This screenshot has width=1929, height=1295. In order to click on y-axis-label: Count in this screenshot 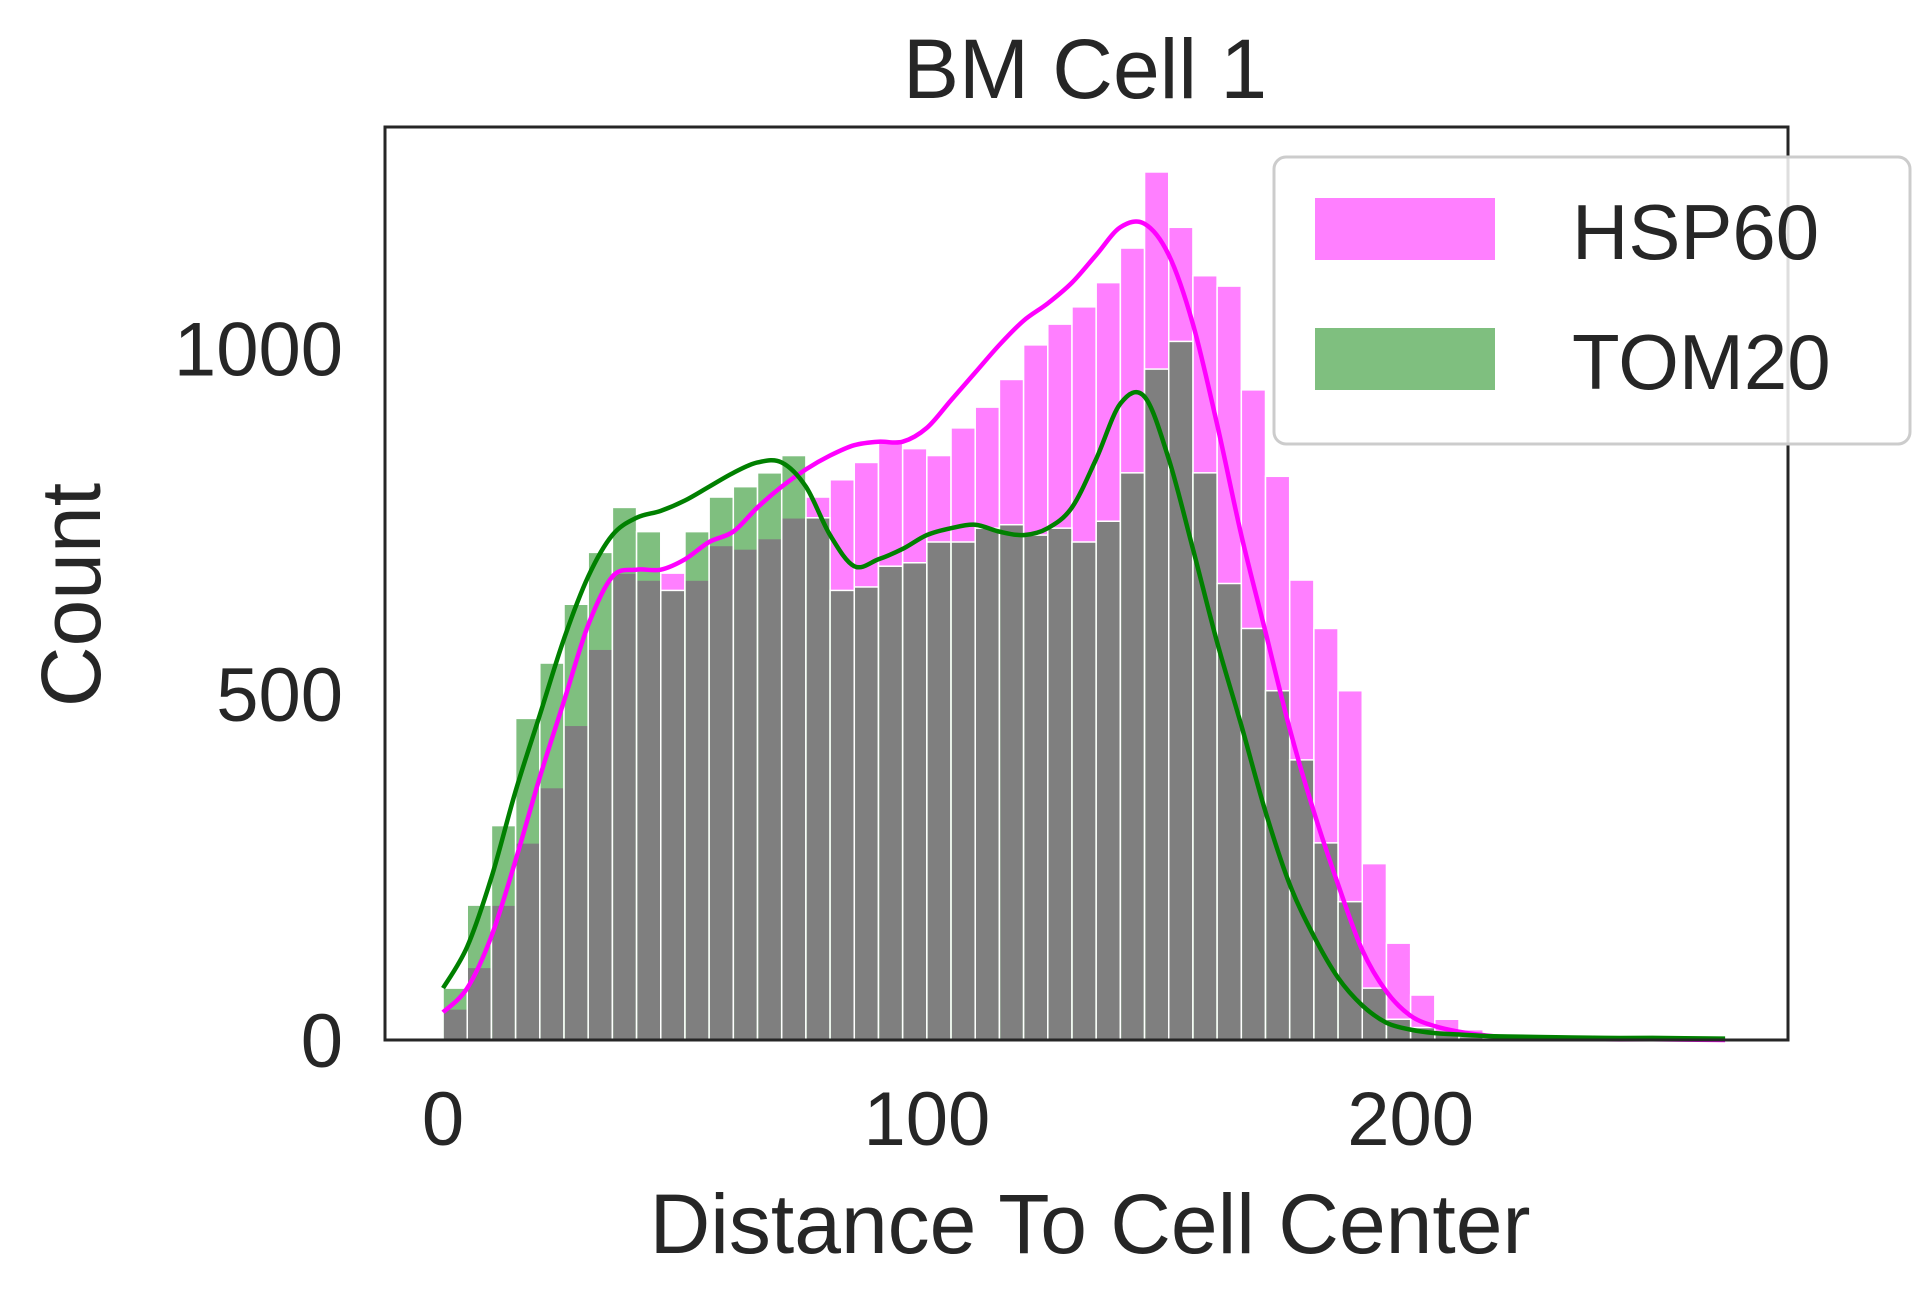, I will do `click(71, 595)`.